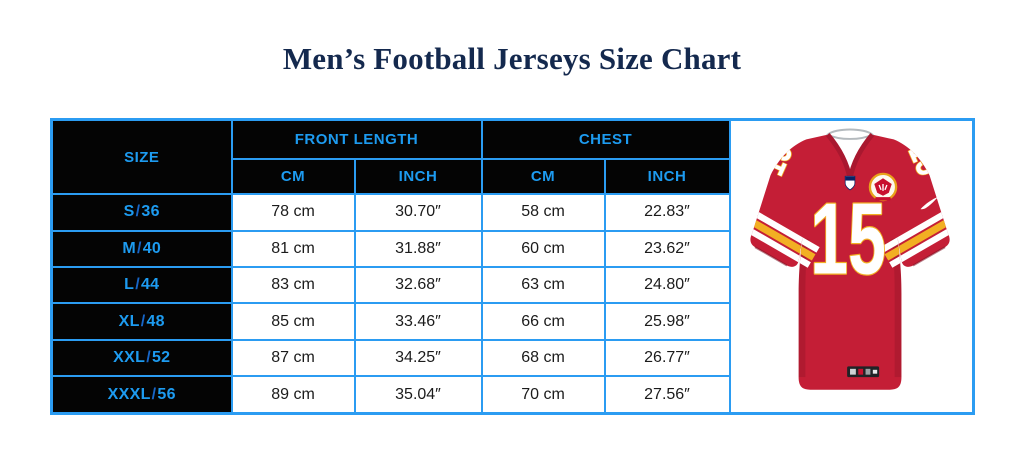 The width and height of the screenshot is (1024, 471). I want to click on size-code: XXXL, so click(129, 394).